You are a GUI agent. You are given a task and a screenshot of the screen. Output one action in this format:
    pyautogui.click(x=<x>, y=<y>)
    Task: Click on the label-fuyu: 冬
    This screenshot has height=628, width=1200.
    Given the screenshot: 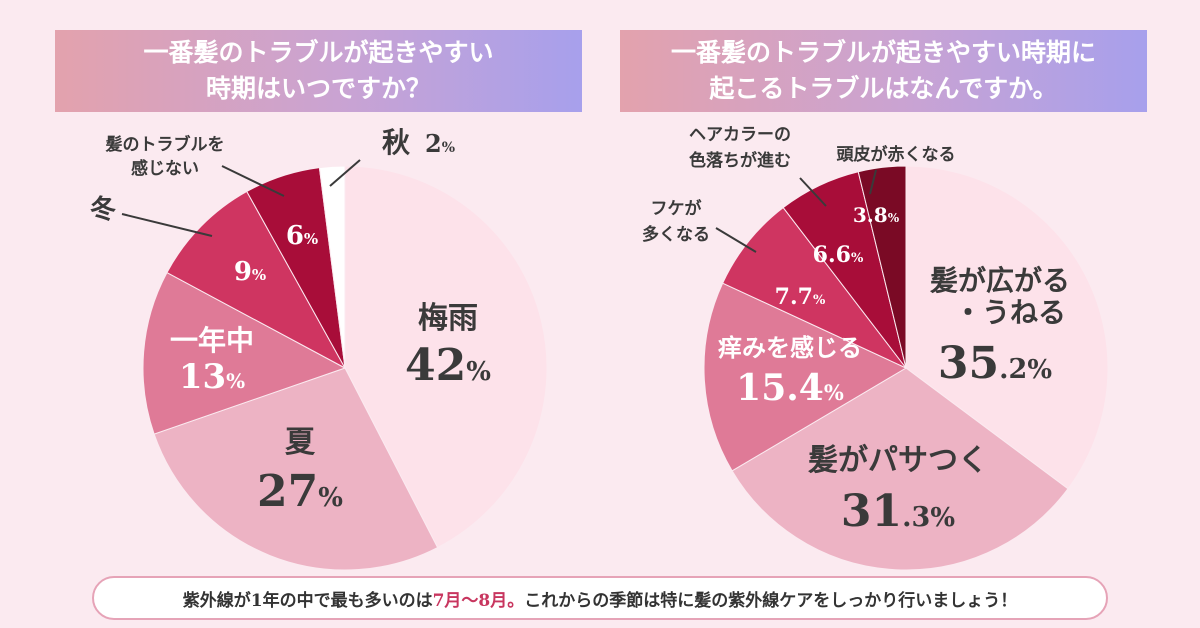 What is the action you would take?
    pyautogui.click(x=103, y=210)
    